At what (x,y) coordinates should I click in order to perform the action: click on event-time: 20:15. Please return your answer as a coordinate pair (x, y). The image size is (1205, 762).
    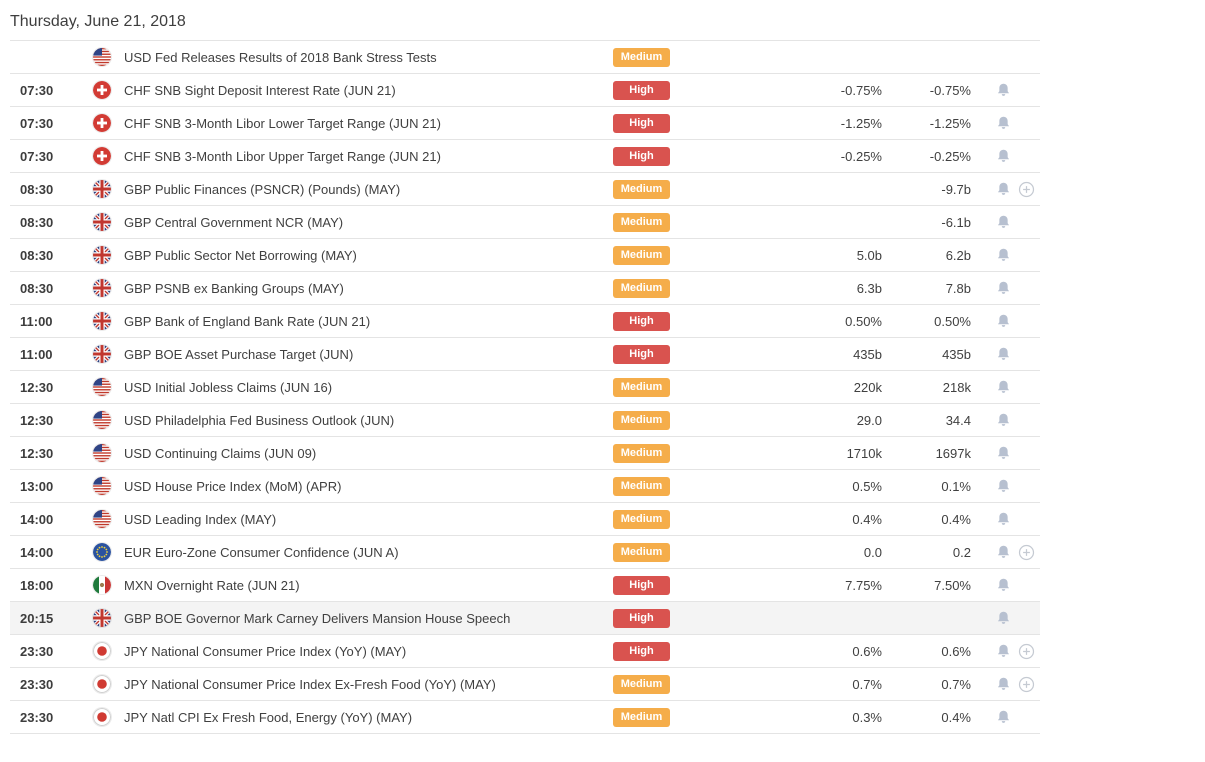
    Looking at the image, I should click on (37, 618).